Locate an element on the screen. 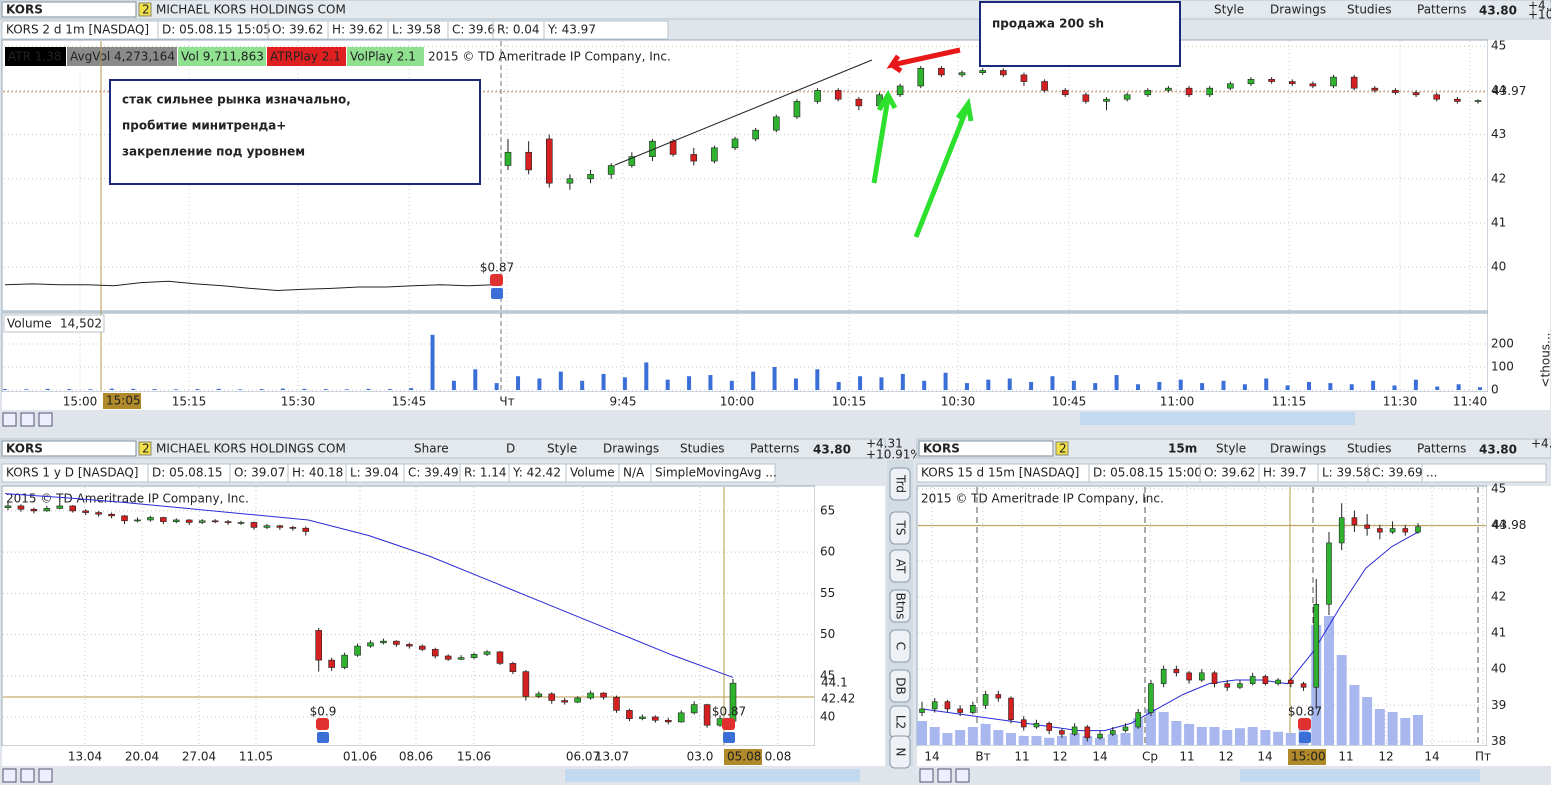 The image size is (1551, 785). x-tick-label: 10:15 is located at coordinates (849, 402).